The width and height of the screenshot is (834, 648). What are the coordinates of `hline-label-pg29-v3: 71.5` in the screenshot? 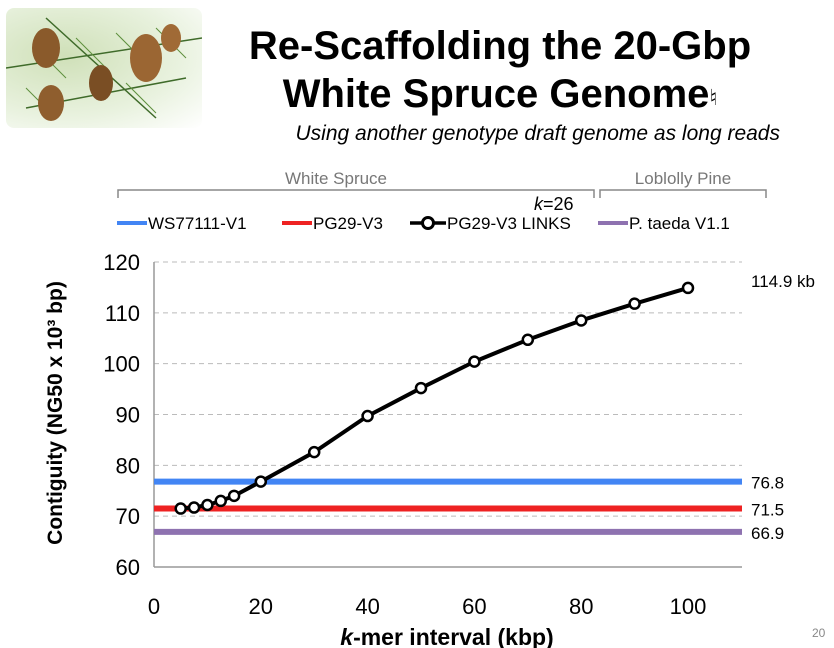 It's located at (767, 510).